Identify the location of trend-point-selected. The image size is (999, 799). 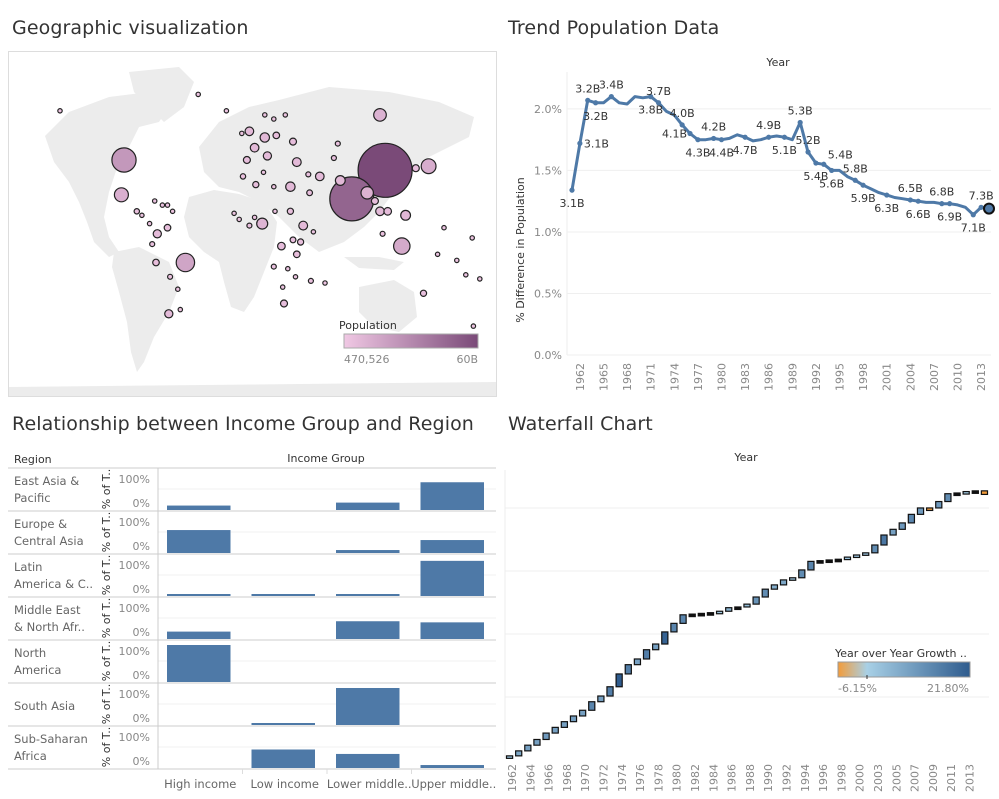
(989, 208).